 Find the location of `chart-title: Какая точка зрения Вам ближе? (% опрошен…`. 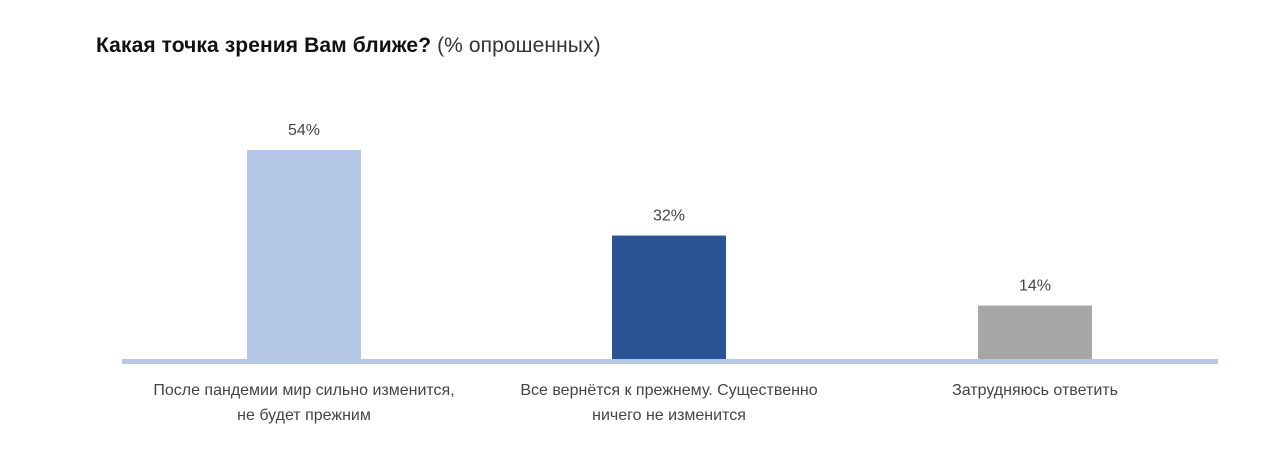

chart-title: Какая точка зрения Вам ближе? (% опрошен… is located at coordinates (348, 46).